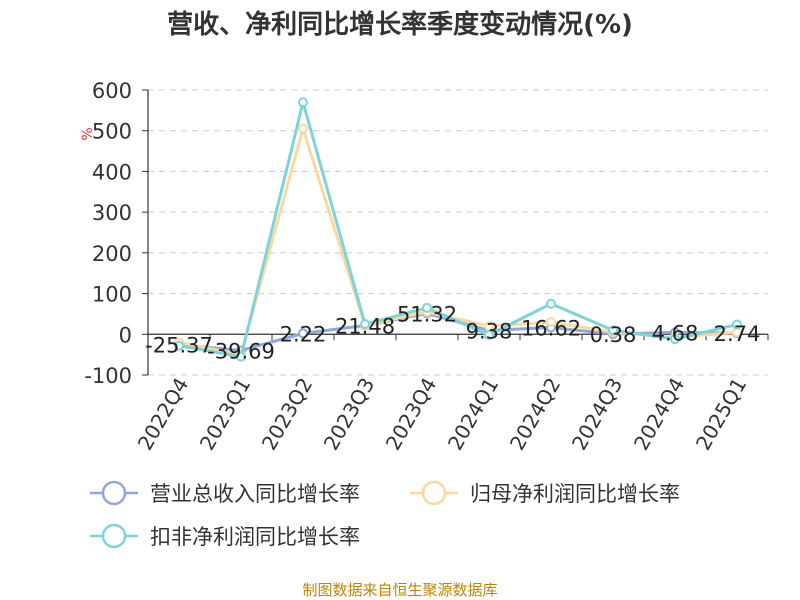 The image size is (800, 600). What do you see at coordinates (427, 314) in the screenshot?
I see `data-label: 51.32` at bounding box center [427, 314].